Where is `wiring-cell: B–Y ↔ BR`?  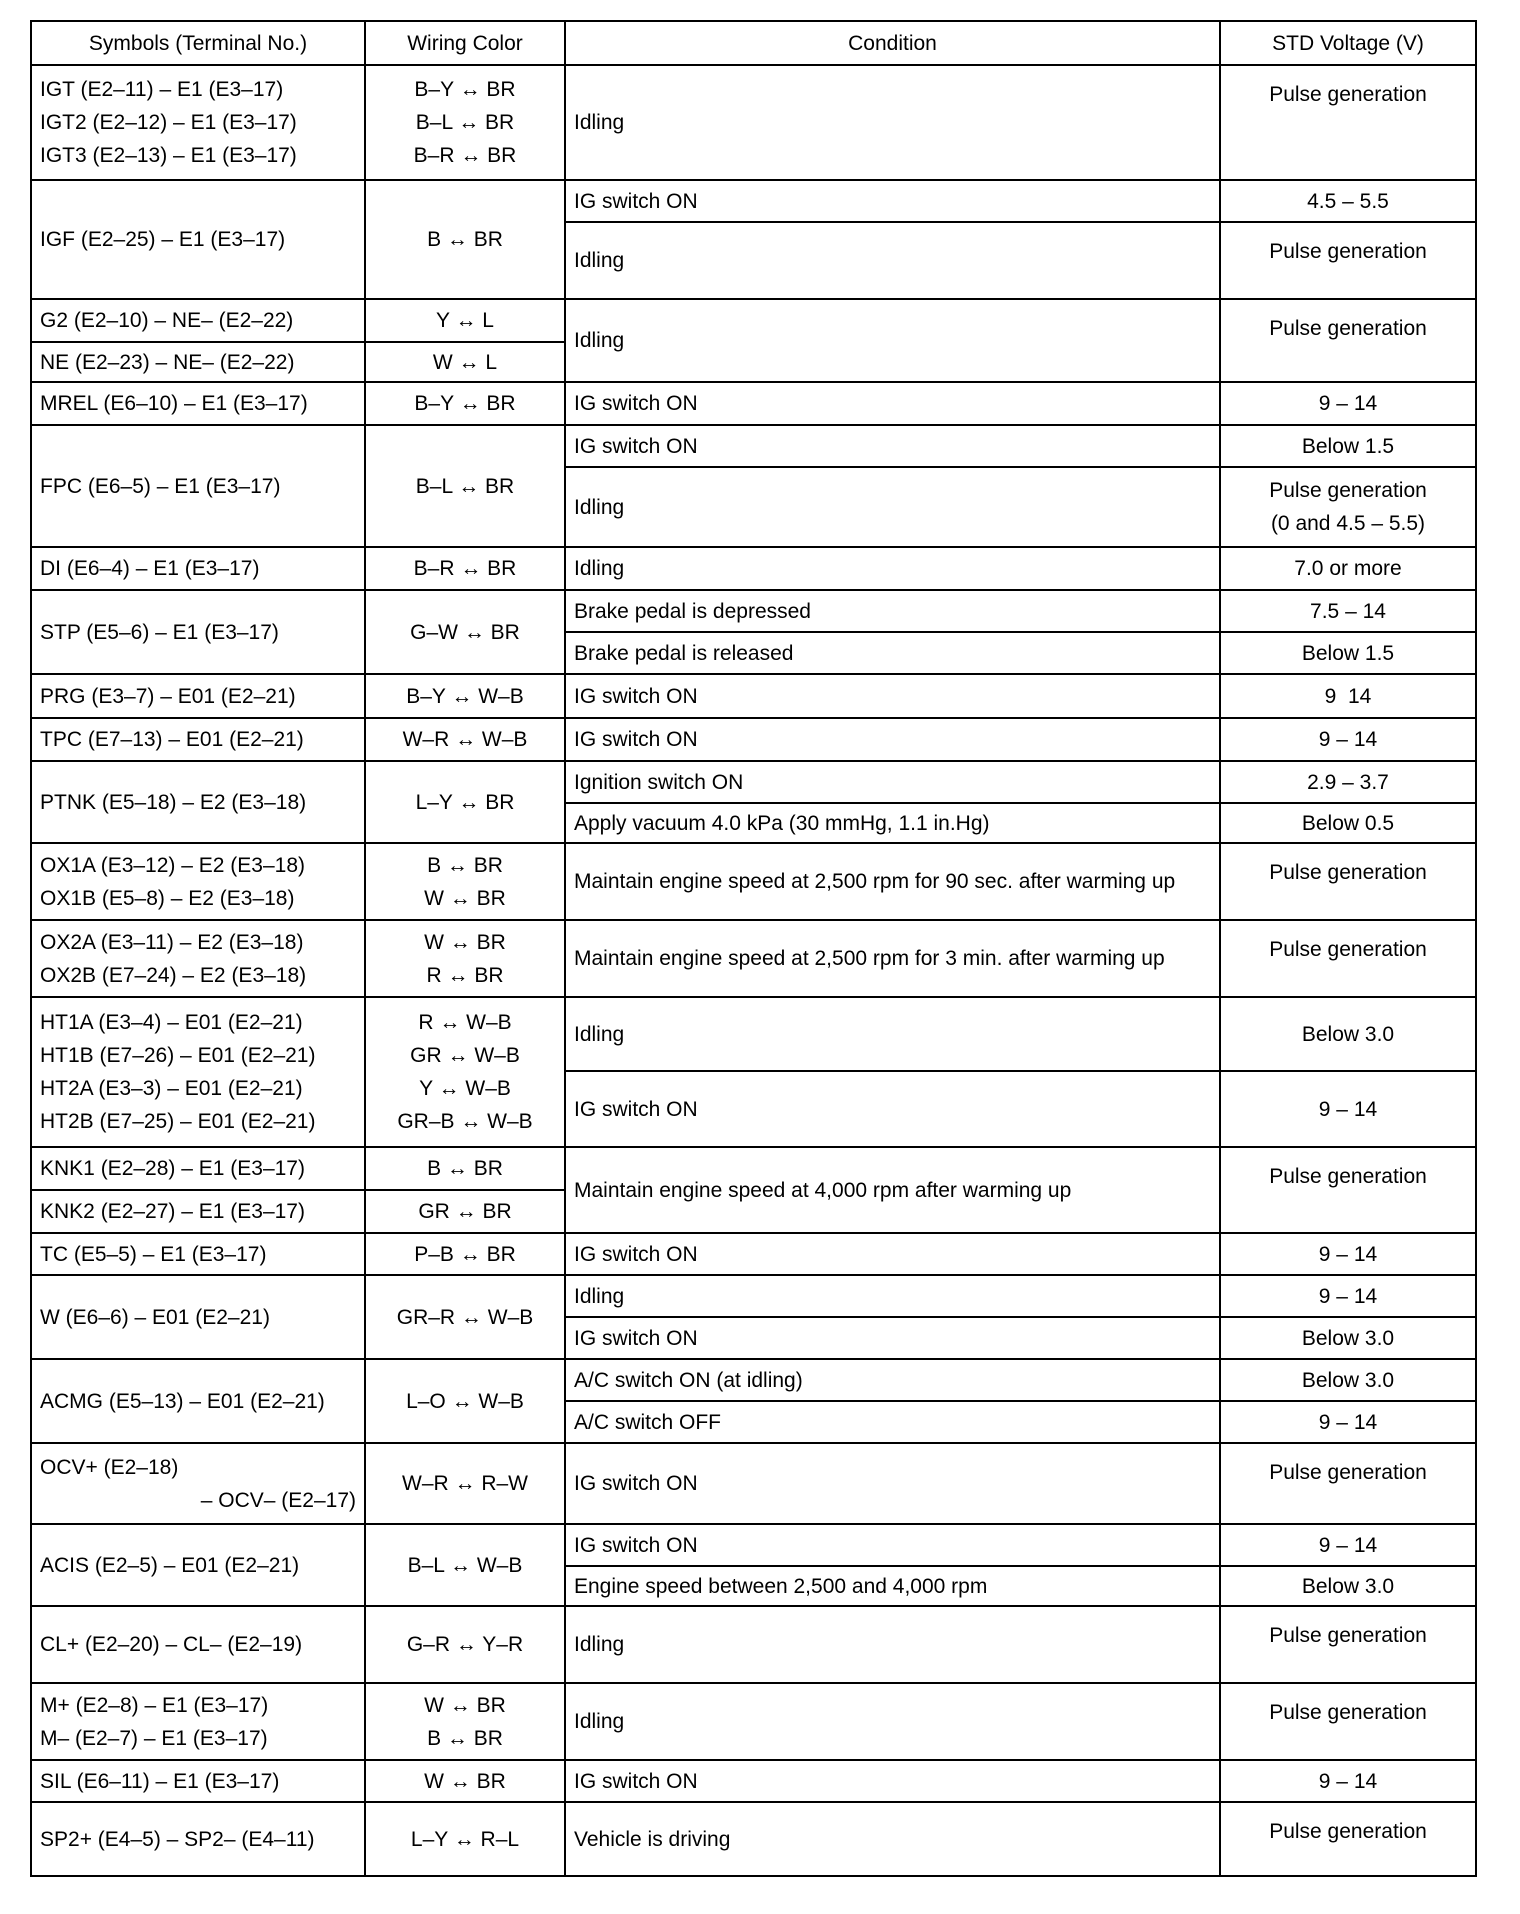
wiring-cell: B–Y ↔ BR is located at coordinates (465, 403).